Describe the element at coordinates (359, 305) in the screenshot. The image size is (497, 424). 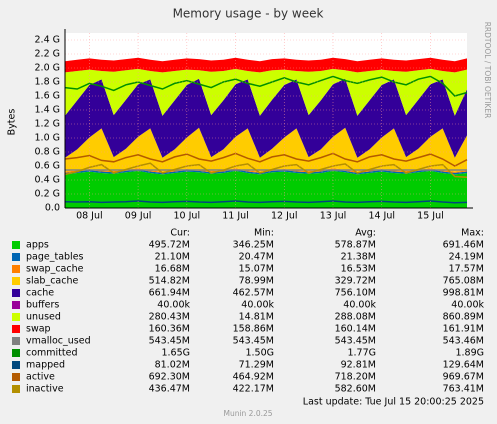
I see `legend-avg: 40.00k` at that location.